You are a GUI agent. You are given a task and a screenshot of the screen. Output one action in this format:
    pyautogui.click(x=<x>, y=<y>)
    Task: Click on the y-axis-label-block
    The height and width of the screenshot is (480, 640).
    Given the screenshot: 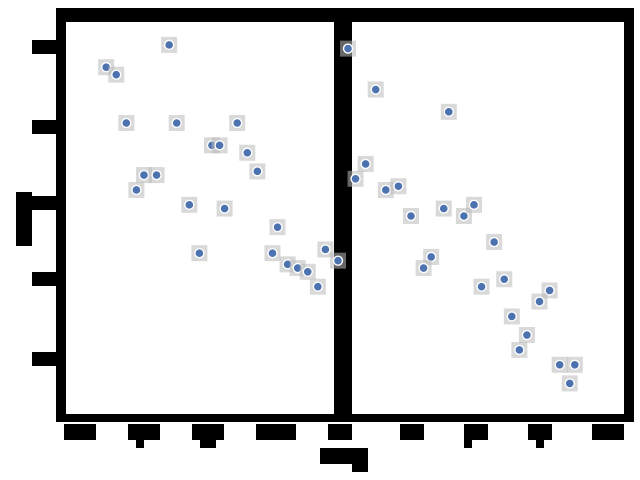 What is the action you would take?
    pyautogui.click(x=24, y=219)
    